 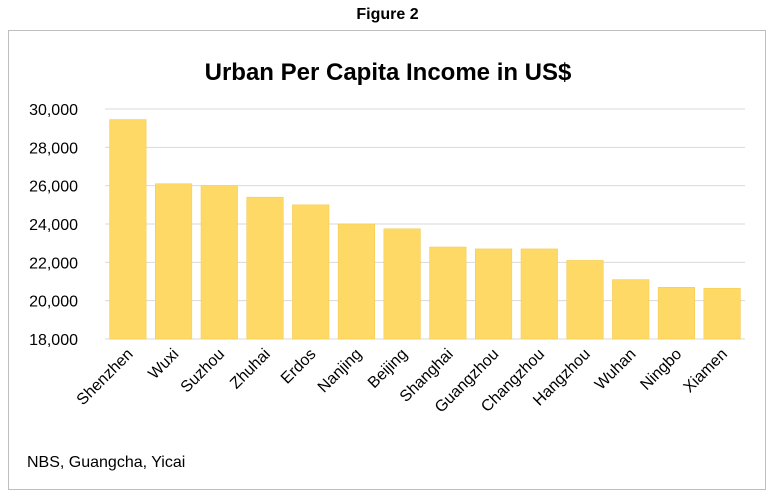 I want to click on y-tick-label: 24,000, so click(x=53, y=225).